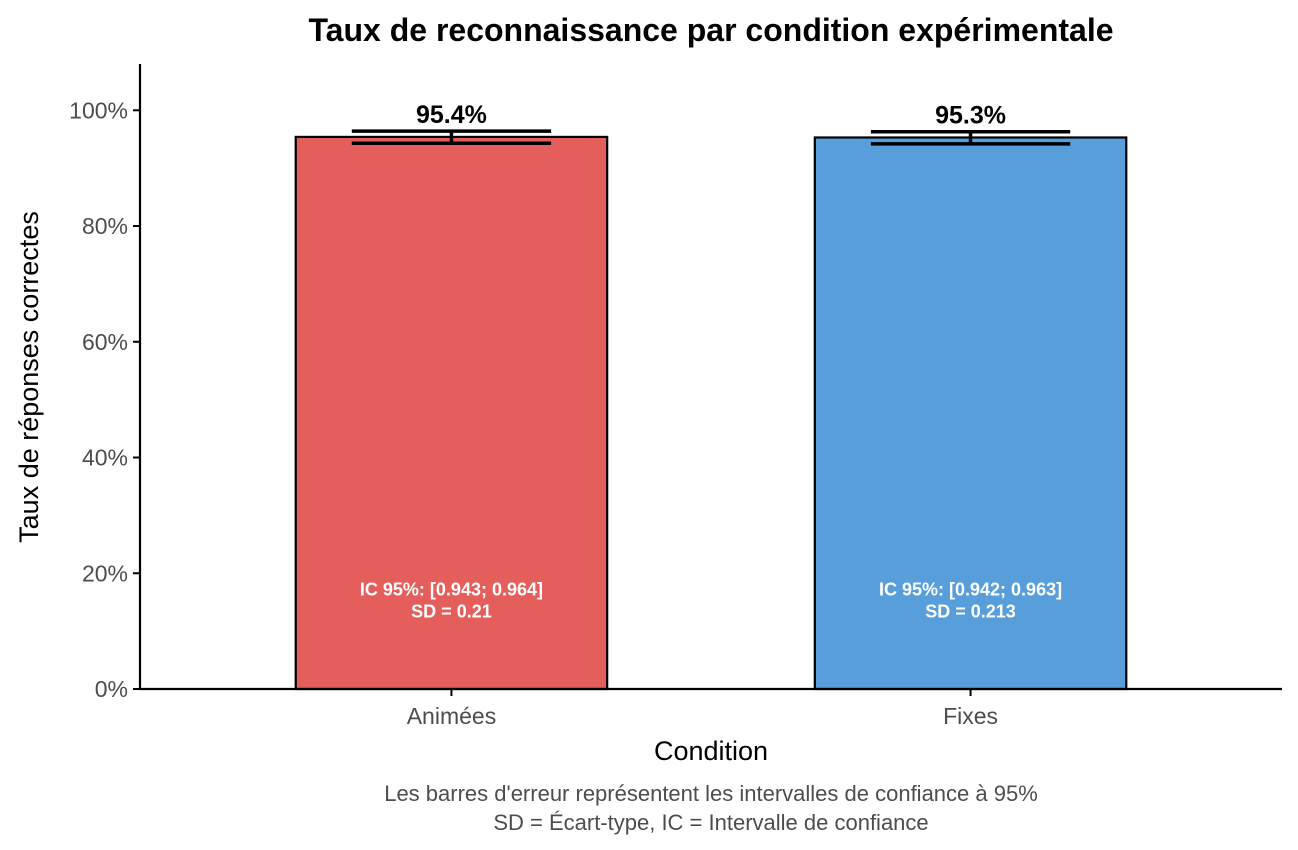  Describe the element at coordinates (970, 611) in the screenshot. I see `sd-label: SD = 0.213` at that location.